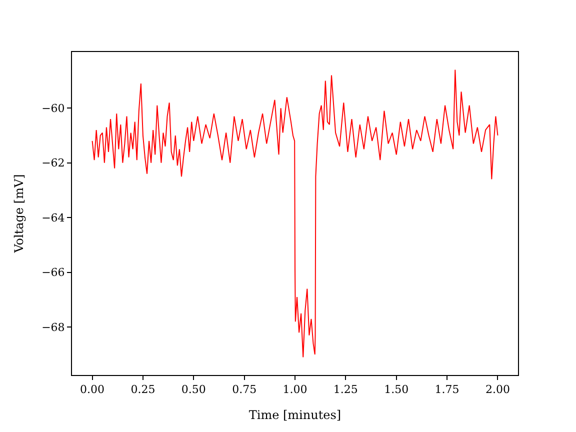  Describe the element at coordinates (143, 389) in the screenshot. I see `x-tick-label: 0.25` at that location.